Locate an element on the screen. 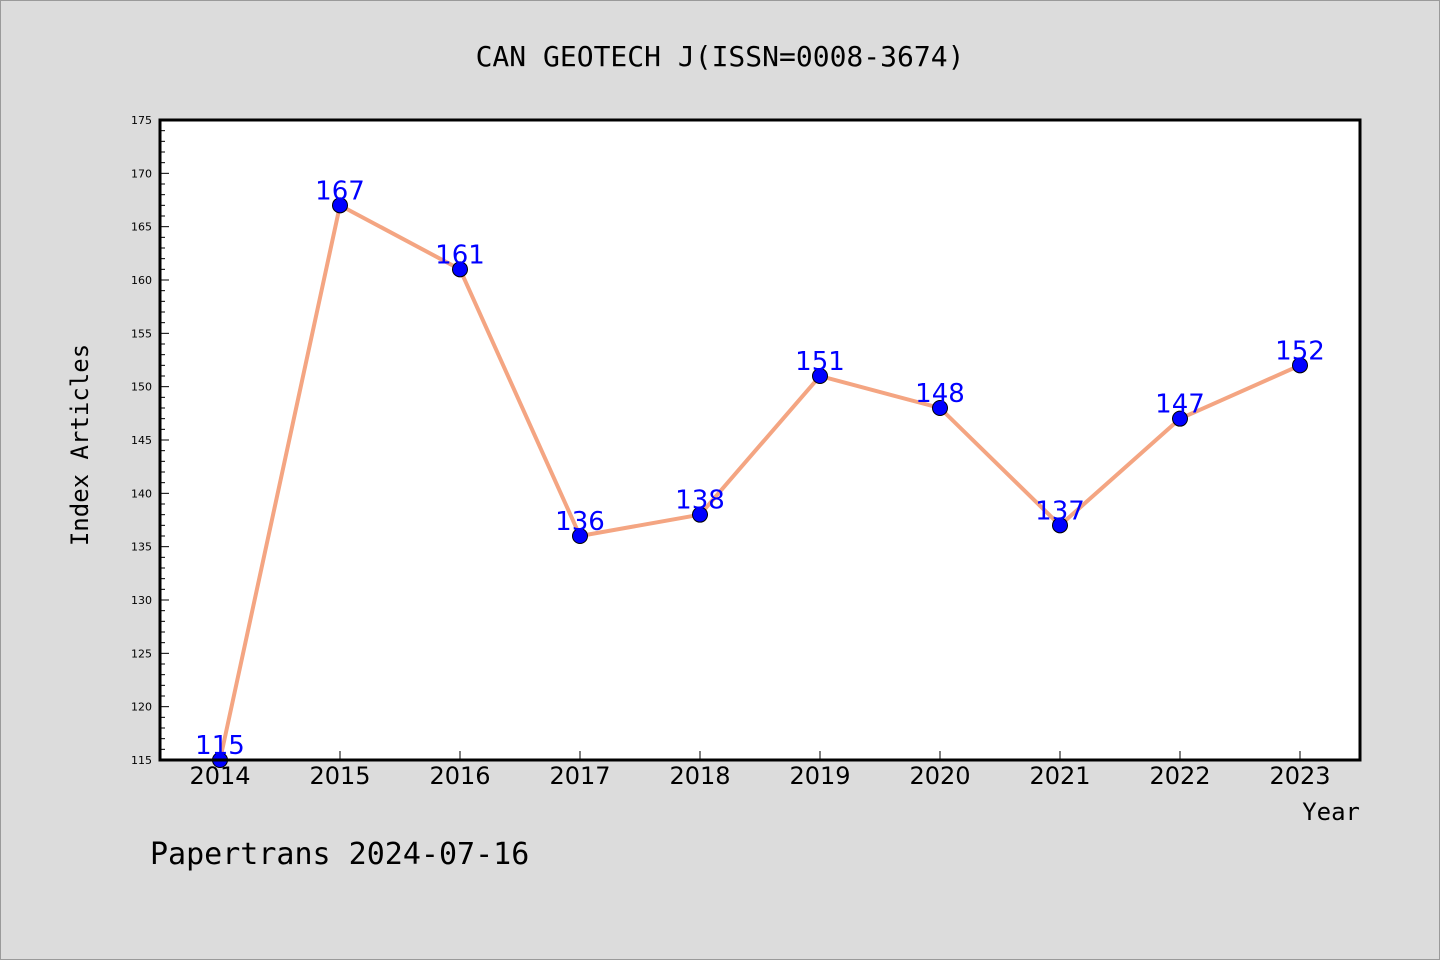 Image resolution: width=1440 pixels, height=960 pixels. y-tick-label: 120 is located at coordinates (141, 707).